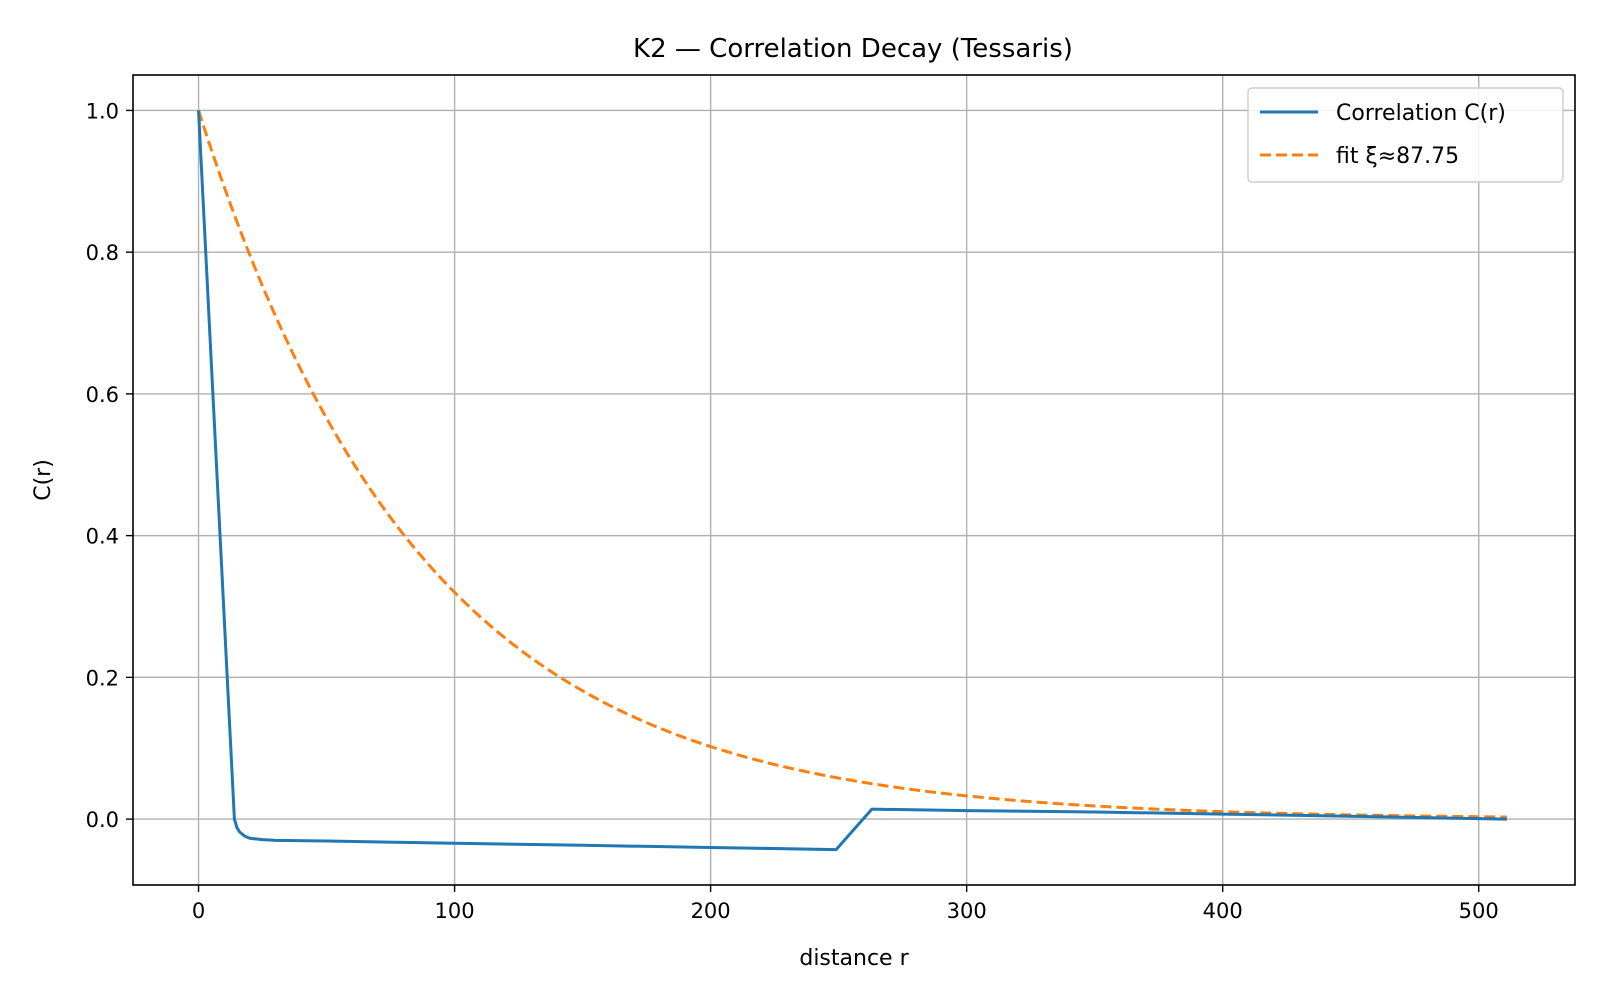 Image resolution: width=1600 pixels, height=1004 pixels. Describe the element at coordinates (102, 678) in the screenshot. I see `y-tick-label: 0.2` at that location.